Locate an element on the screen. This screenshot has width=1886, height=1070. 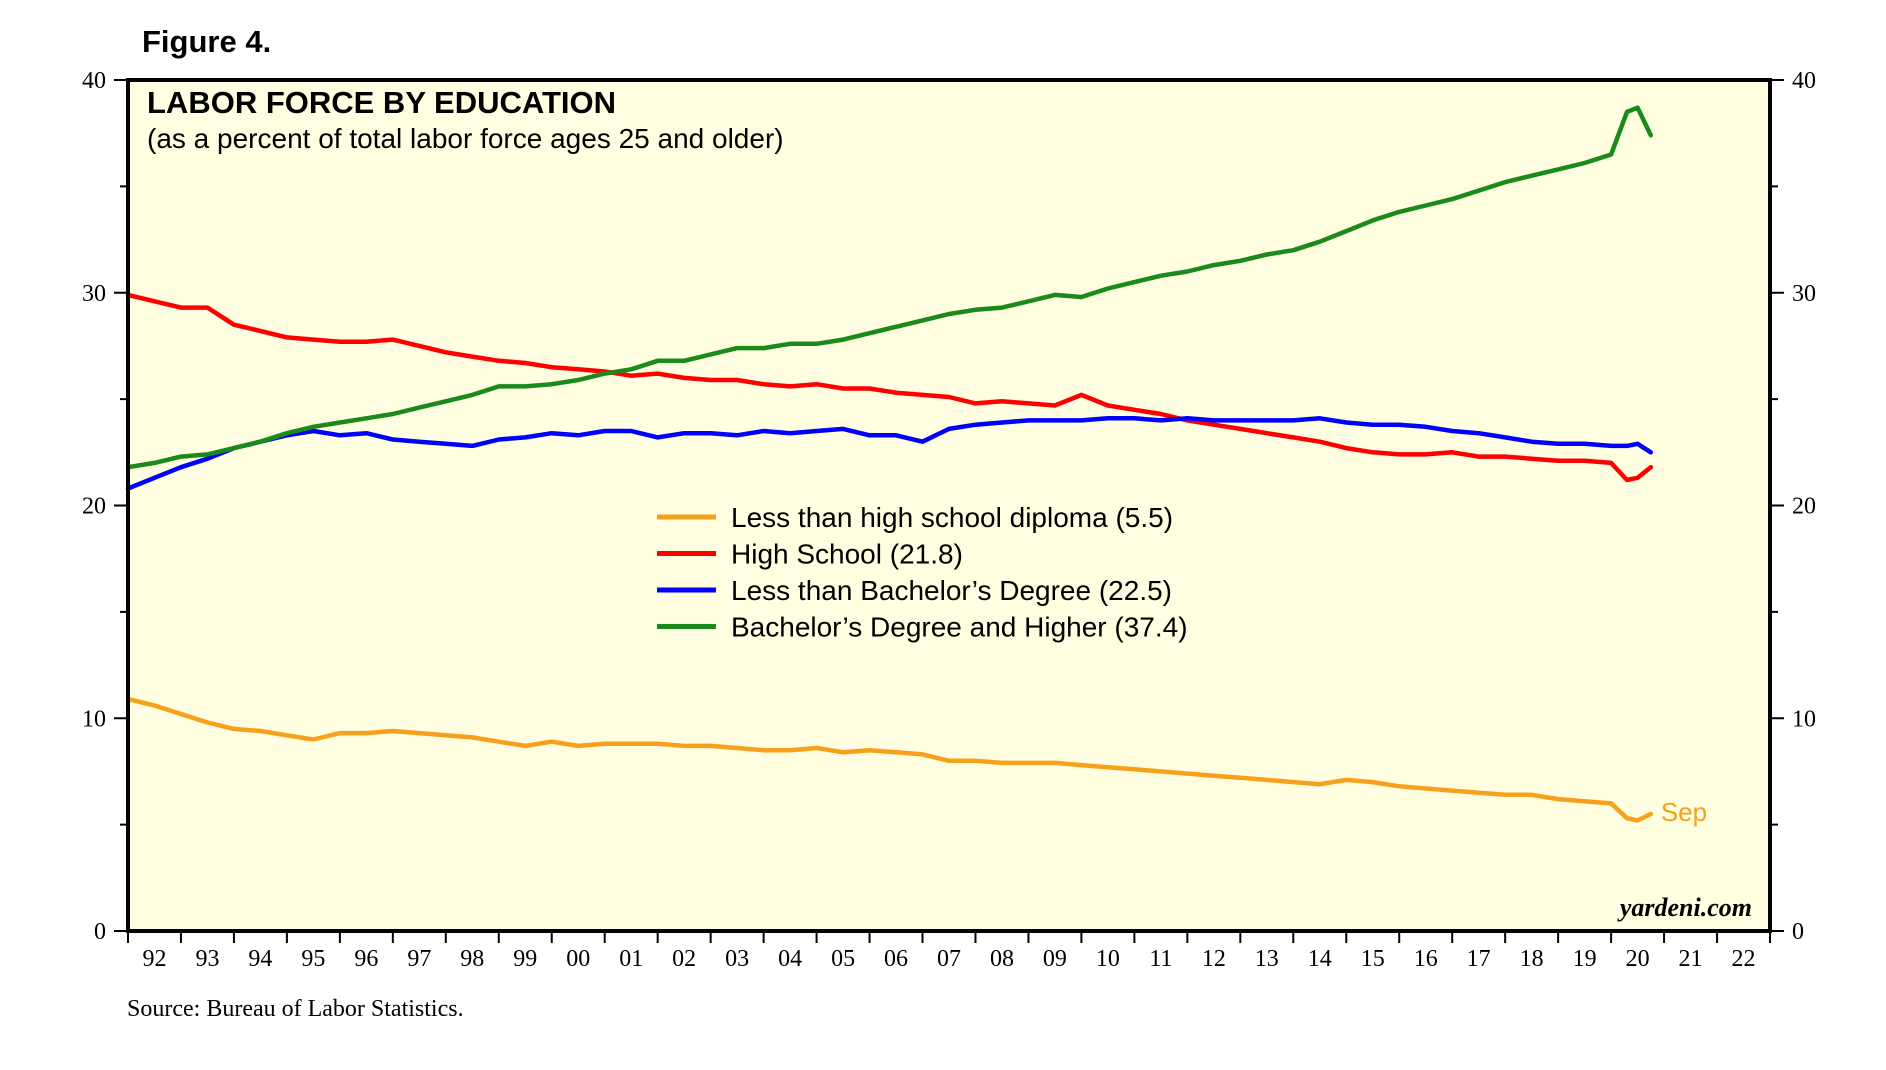
x-tick-label: 21 is located at coordinates (1691, 959).